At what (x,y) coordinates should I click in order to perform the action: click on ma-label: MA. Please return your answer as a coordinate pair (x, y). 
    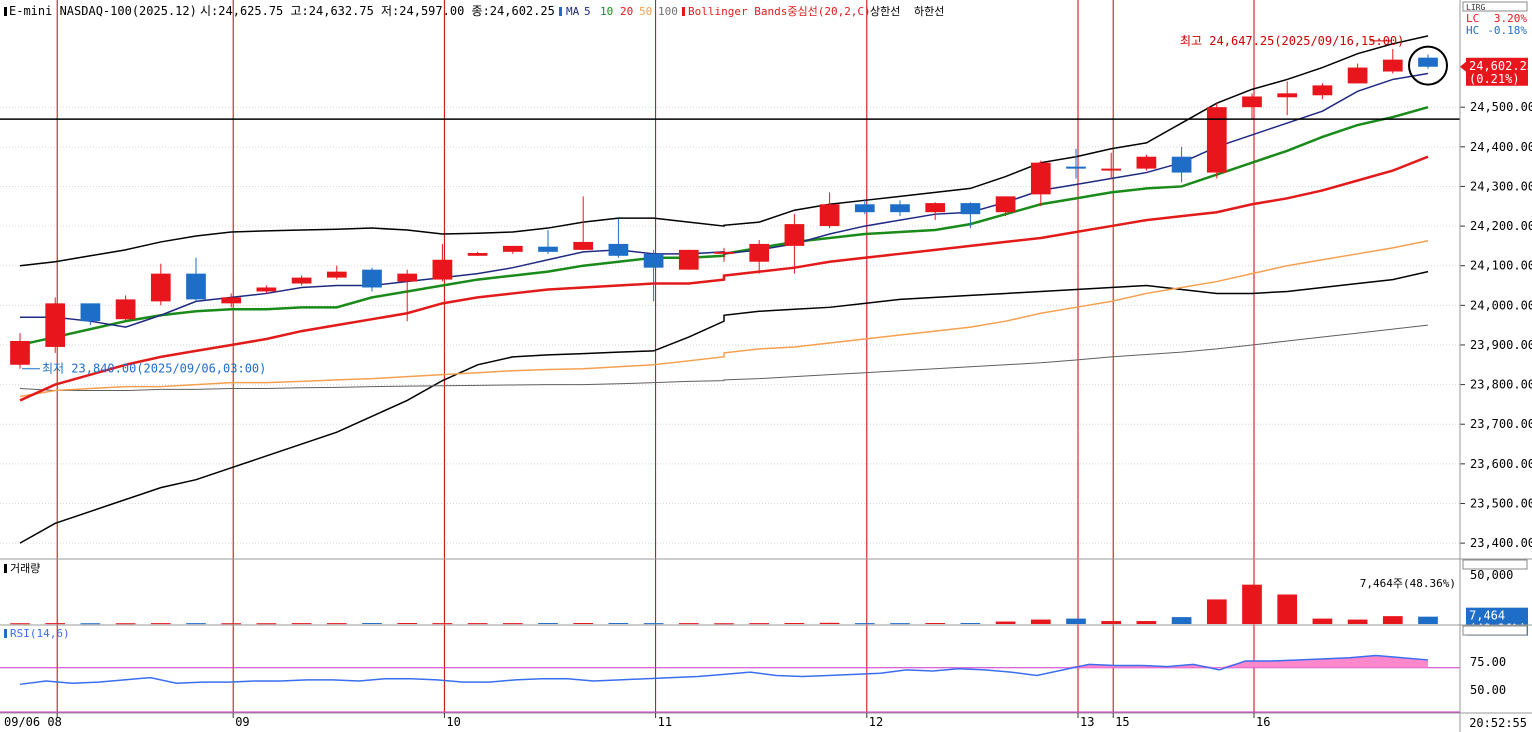
    Looking at the image, I should click on (573, 11).